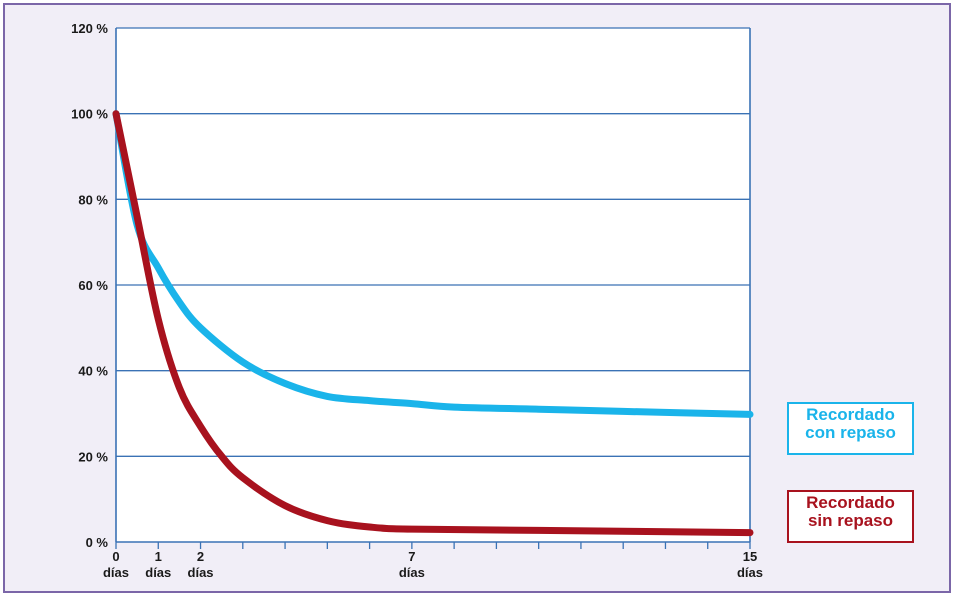 The width and height of the screenshot is (956, 596). What do you see at coordinates (750, 556) in the screenshot?
I see `x-tick-label-4-line-0: 15` at bounding box center [750, 556].